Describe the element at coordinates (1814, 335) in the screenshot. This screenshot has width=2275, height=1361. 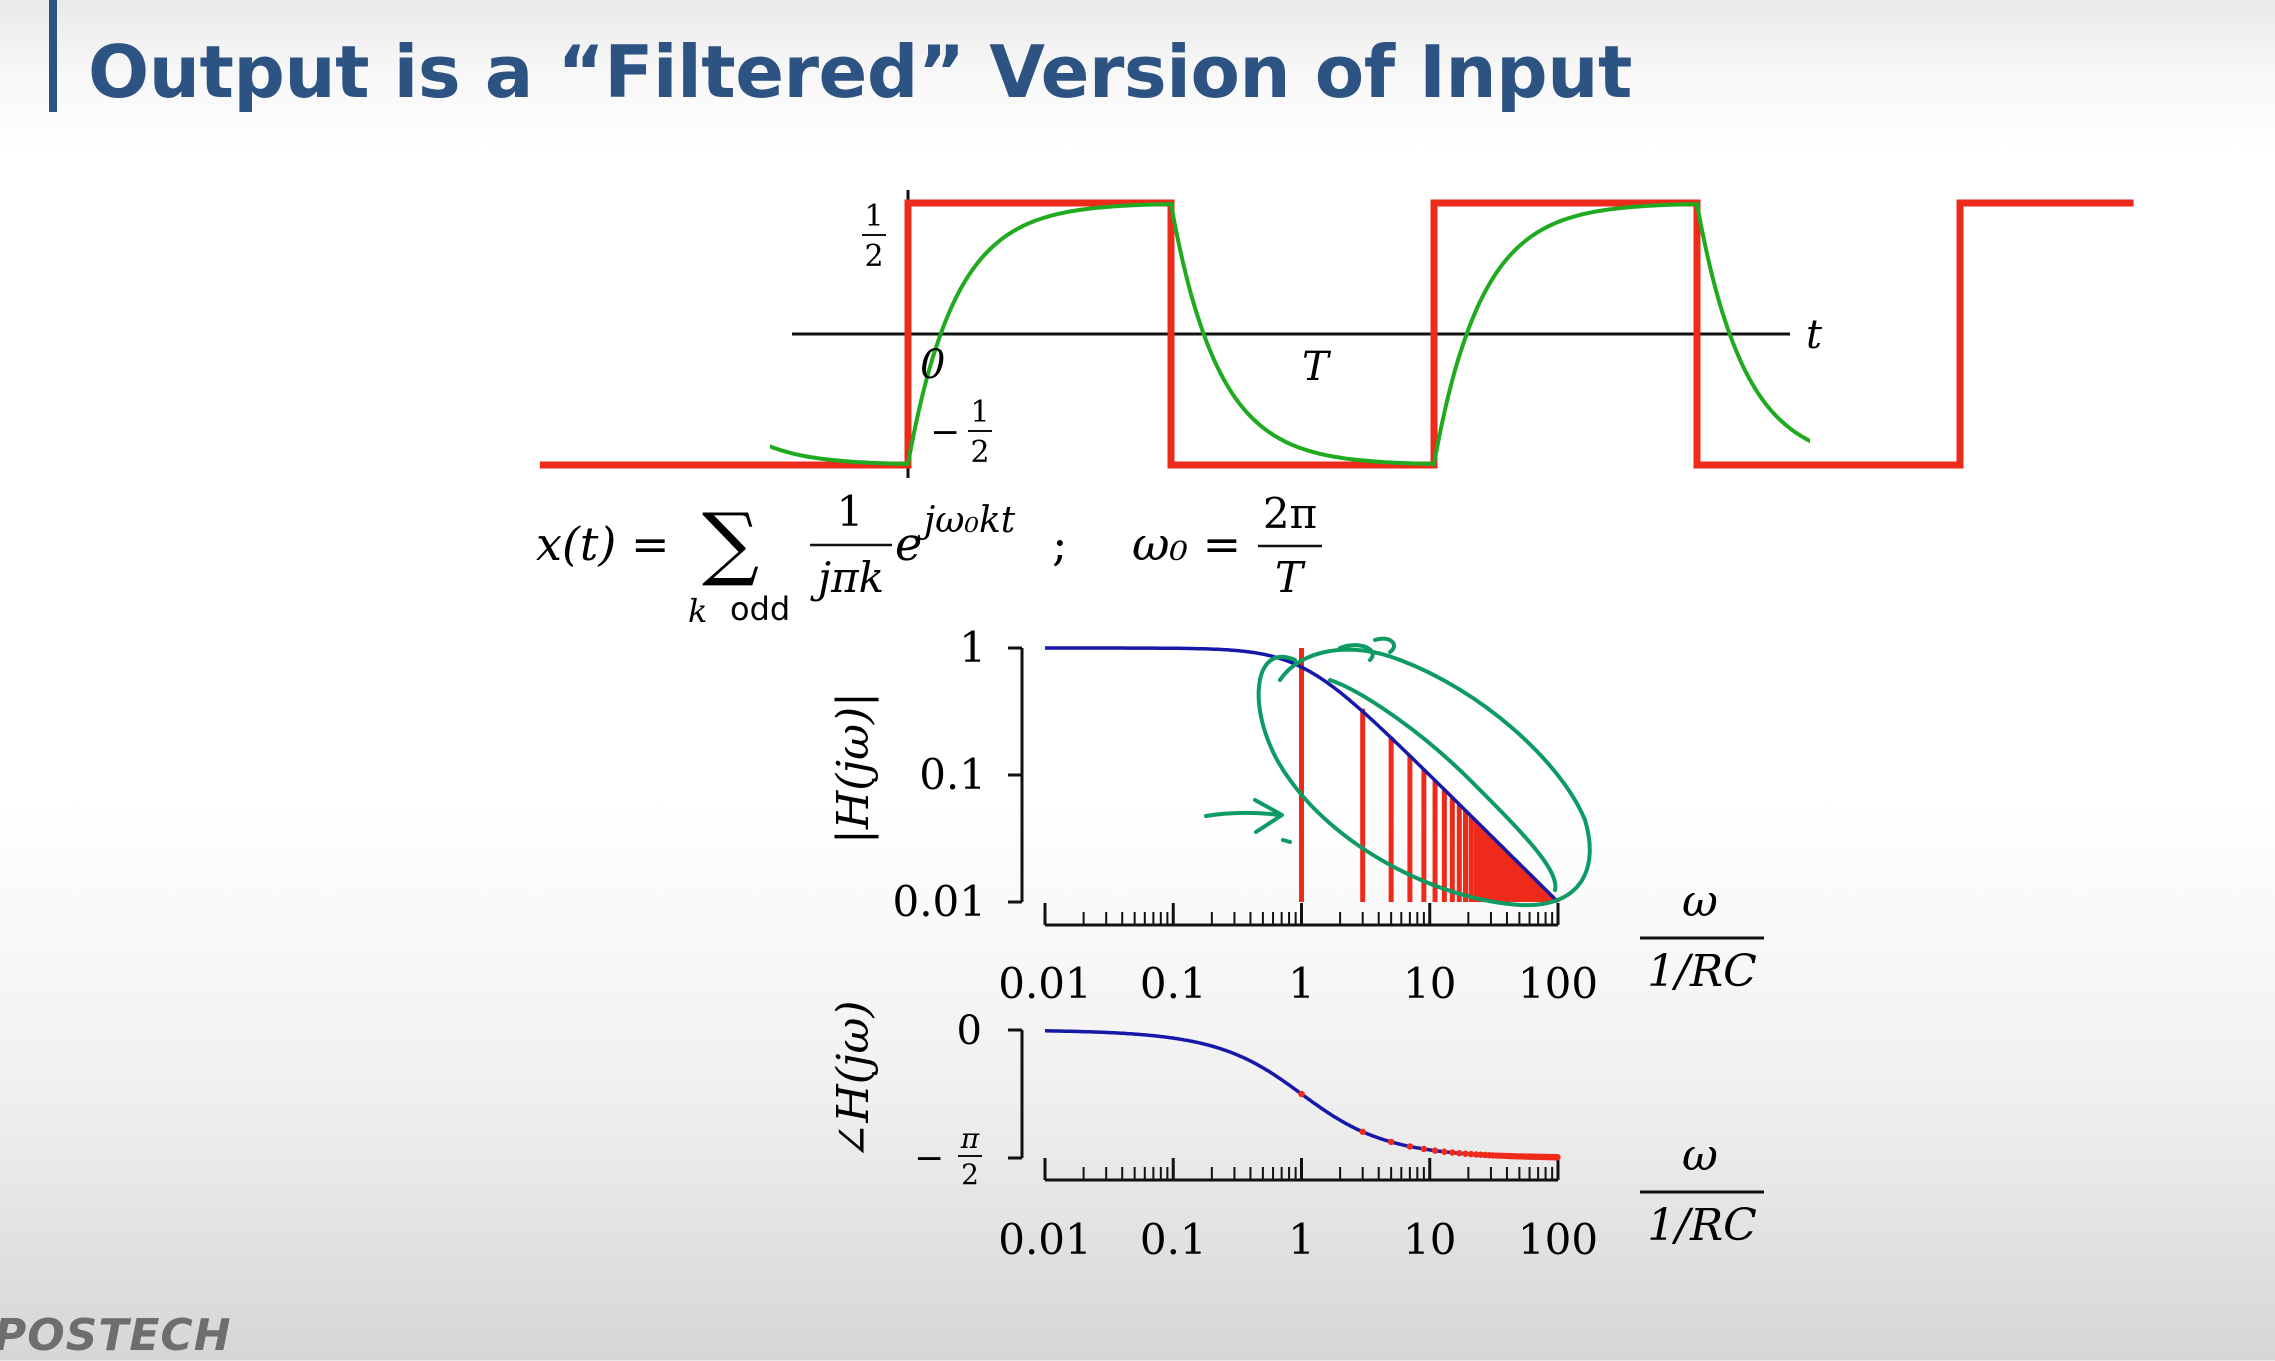
I see `time-axis-label: t` at that location.